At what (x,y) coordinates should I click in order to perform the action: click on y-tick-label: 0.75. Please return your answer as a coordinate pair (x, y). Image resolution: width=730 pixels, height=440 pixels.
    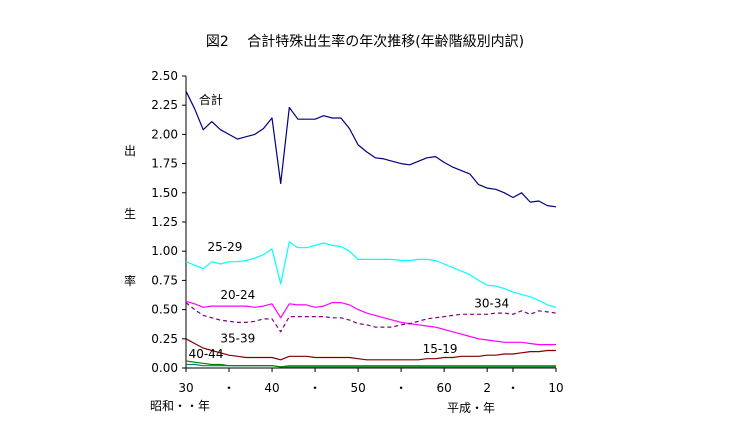
    Looking at the image, I should click on (164, 280).